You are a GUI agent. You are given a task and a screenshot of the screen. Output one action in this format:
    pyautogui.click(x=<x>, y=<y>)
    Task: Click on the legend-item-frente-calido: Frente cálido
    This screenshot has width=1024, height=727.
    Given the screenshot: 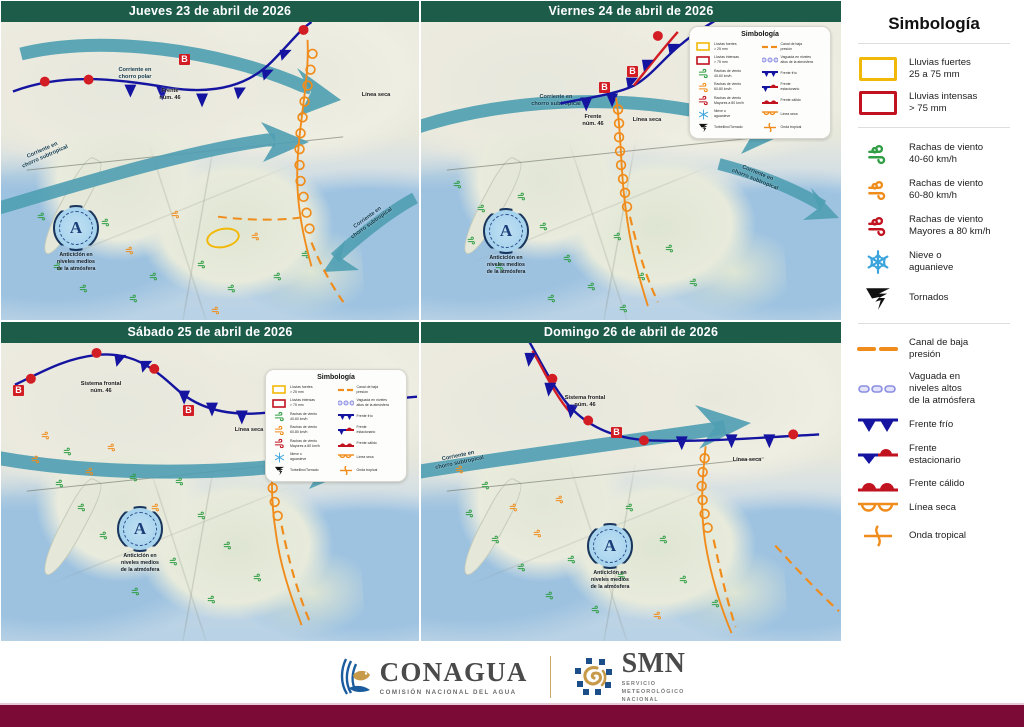 What is the action you would take?
    pyautogui.click(x=934, y=484)
    